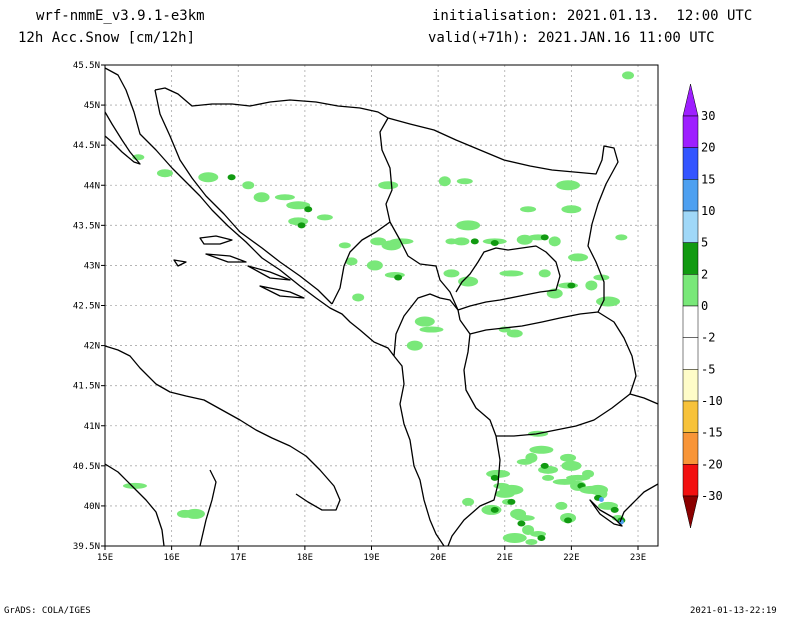 Image resolution: width=800 pixels, height=618 pixels. I want to click on albania-montenegro, so click(426, 325).